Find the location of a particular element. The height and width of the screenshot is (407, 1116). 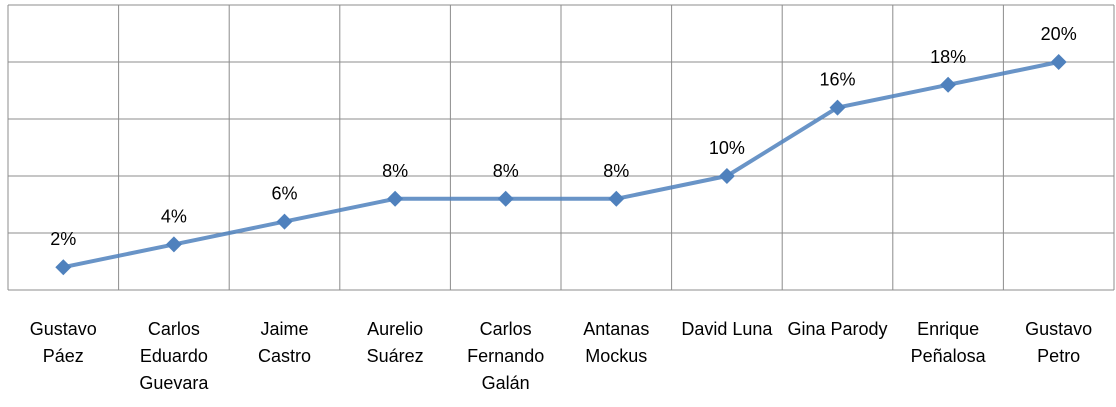

x-tick-label: Gina Parody is located at coordinates (837, 329).